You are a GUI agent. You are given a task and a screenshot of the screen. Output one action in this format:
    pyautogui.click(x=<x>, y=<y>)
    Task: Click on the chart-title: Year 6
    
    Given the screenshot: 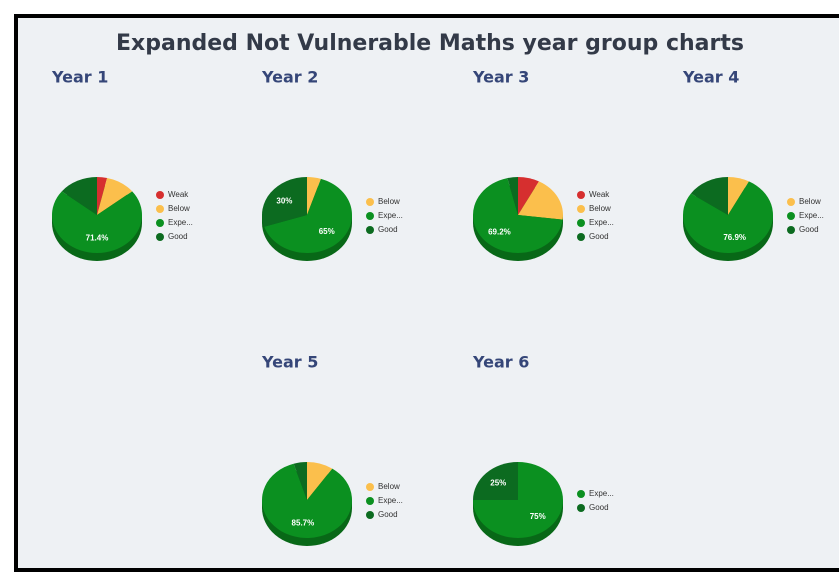 What is the action you would take?
    pyautogui.click(x=500, y=362)
    